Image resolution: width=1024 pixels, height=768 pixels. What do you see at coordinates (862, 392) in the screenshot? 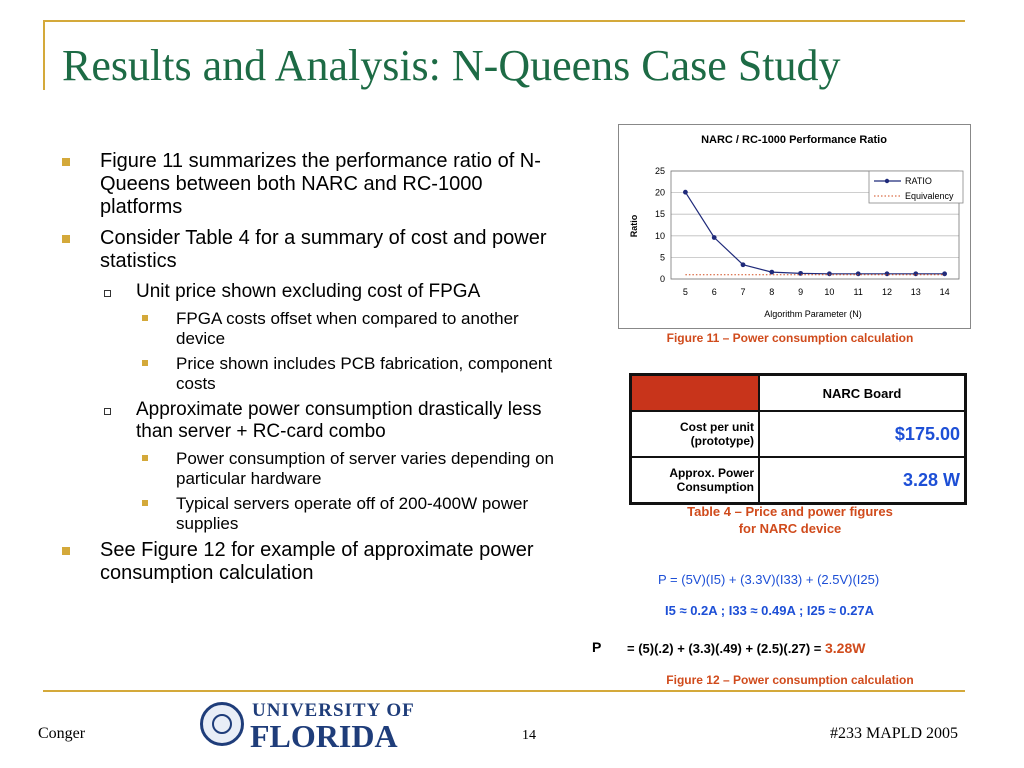
I see `table-column-header: NARC Board` at bounding box center [862, 392].